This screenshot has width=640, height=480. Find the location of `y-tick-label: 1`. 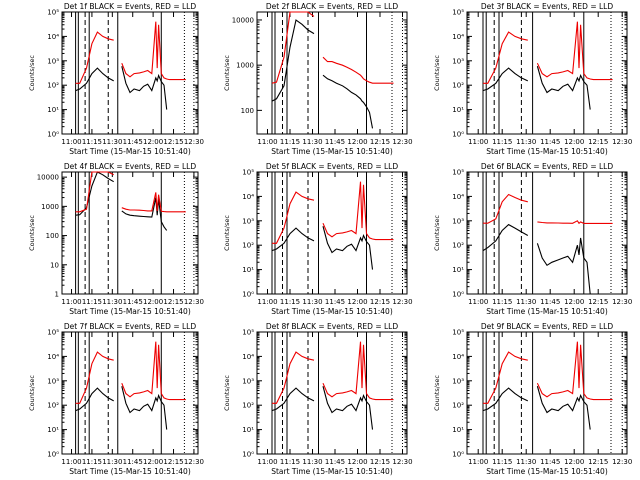

y-tick-label: 1 is located at coordinates (57, 295).